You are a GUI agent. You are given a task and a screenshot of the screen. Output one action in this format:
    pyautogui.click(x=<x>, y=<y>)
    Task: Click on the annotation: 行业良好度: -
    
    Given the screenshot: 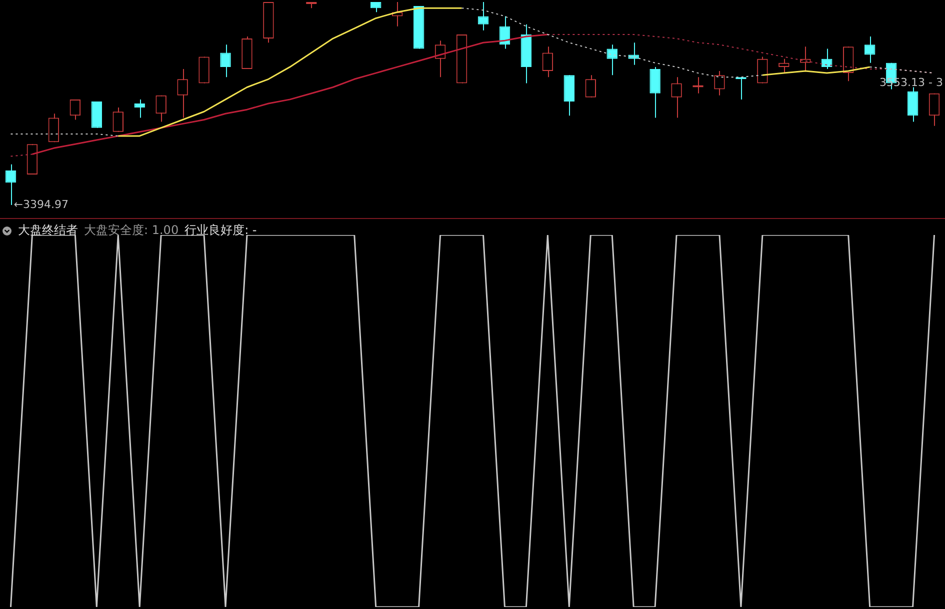 What is the action you would take?
    pyautogui.click(x=220, y=230)
    